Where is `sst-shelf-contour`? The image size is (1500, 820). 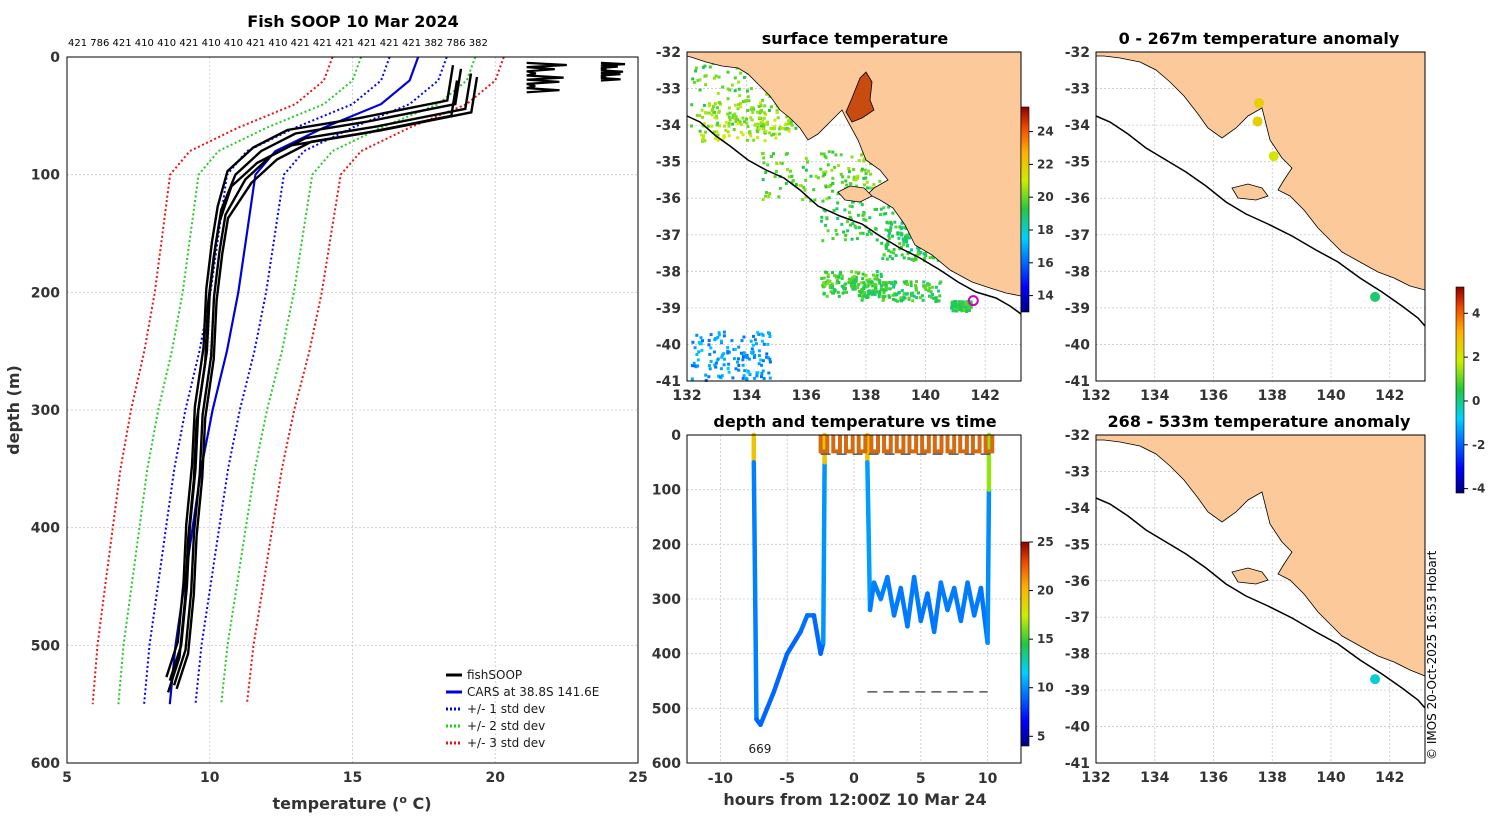 sst-shelf-contour is located at coordinates (854, 215).